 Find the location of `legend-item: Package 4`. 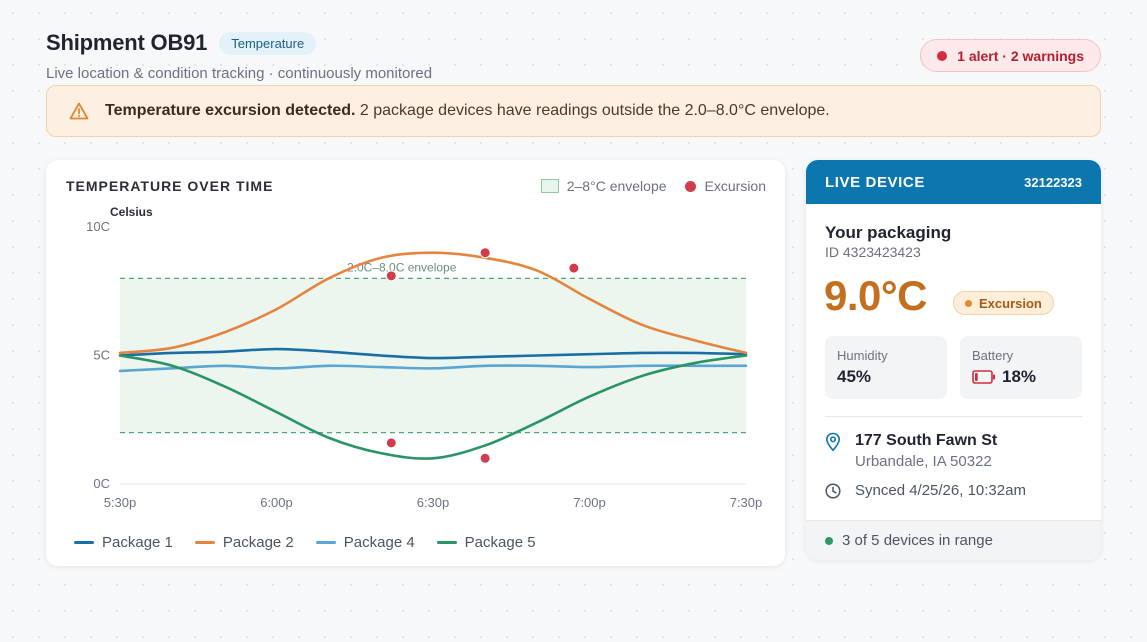

legend-item: Package 4 is located at coordinates (365, 542).